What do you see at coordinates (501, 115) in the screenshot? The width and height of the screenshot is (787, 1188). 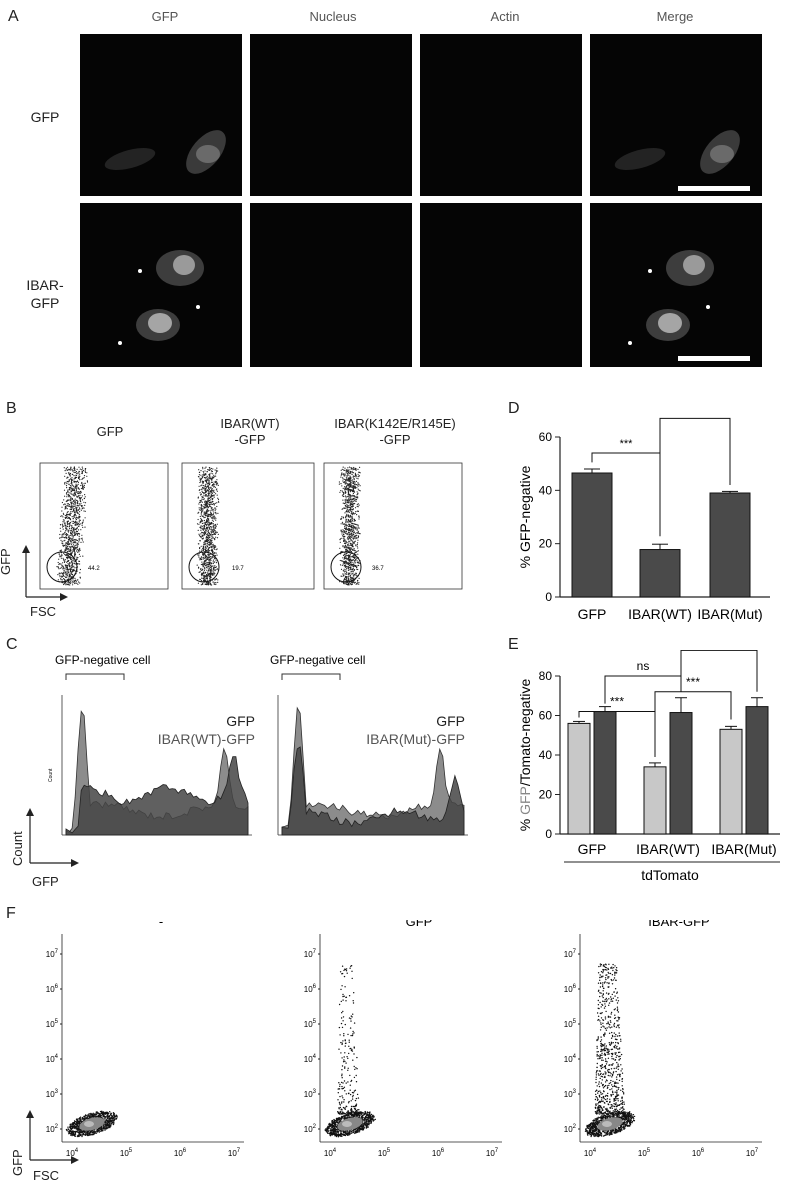 I see `micrograph-gfp-actin` at bounding box center [501, 115].